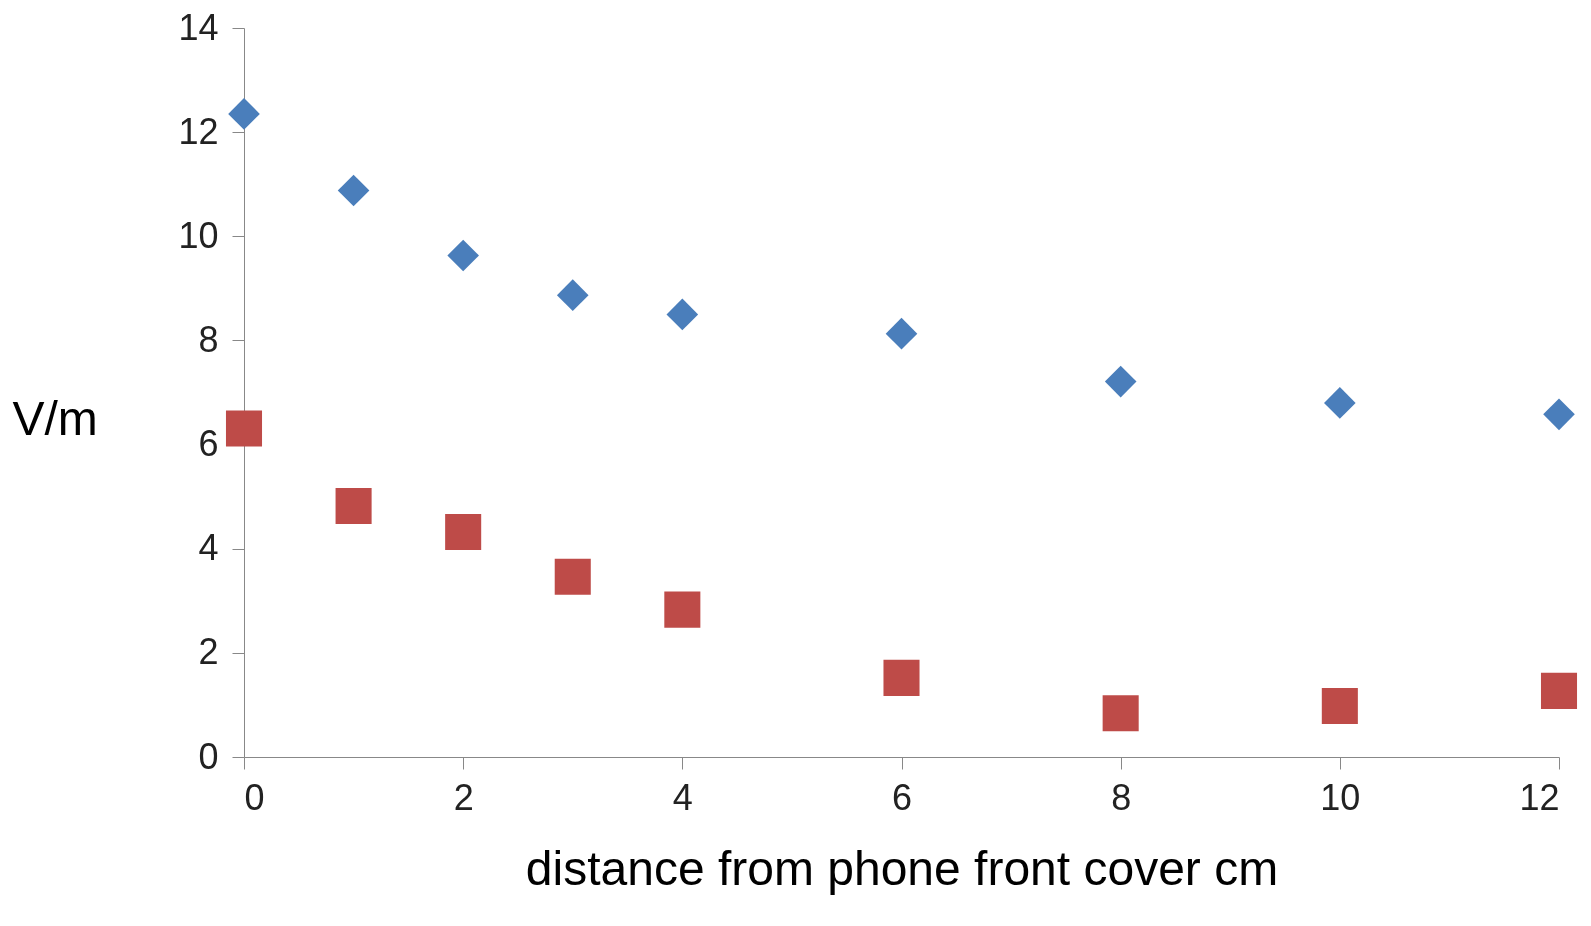 This screenshot has height=926, width=1591. Describe the element at coordinates (208, 548) in the screenshot. I see `y-tick-label: 4` at that location.